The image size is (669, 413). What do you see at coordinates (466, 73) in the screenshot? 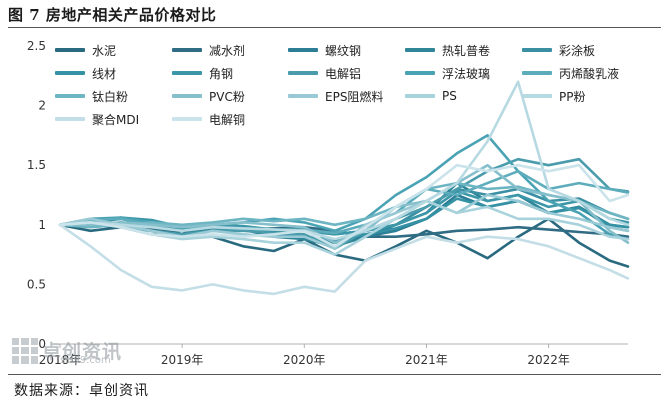
I see `legend-label: 浮法玻璃` at bounding box center [466, 73].